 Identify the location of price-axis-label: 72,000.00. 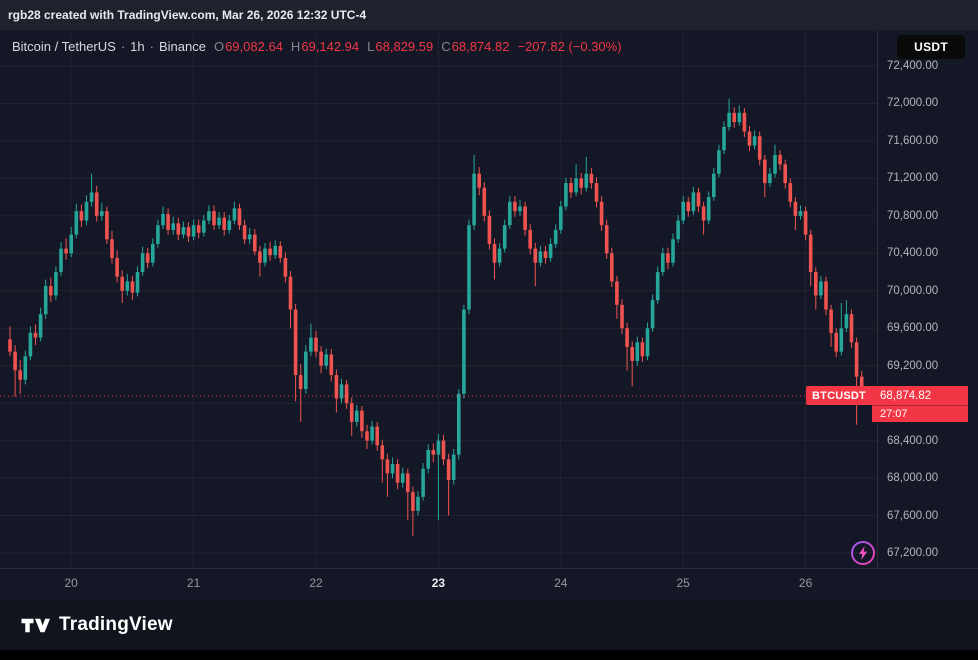
(913, 103).